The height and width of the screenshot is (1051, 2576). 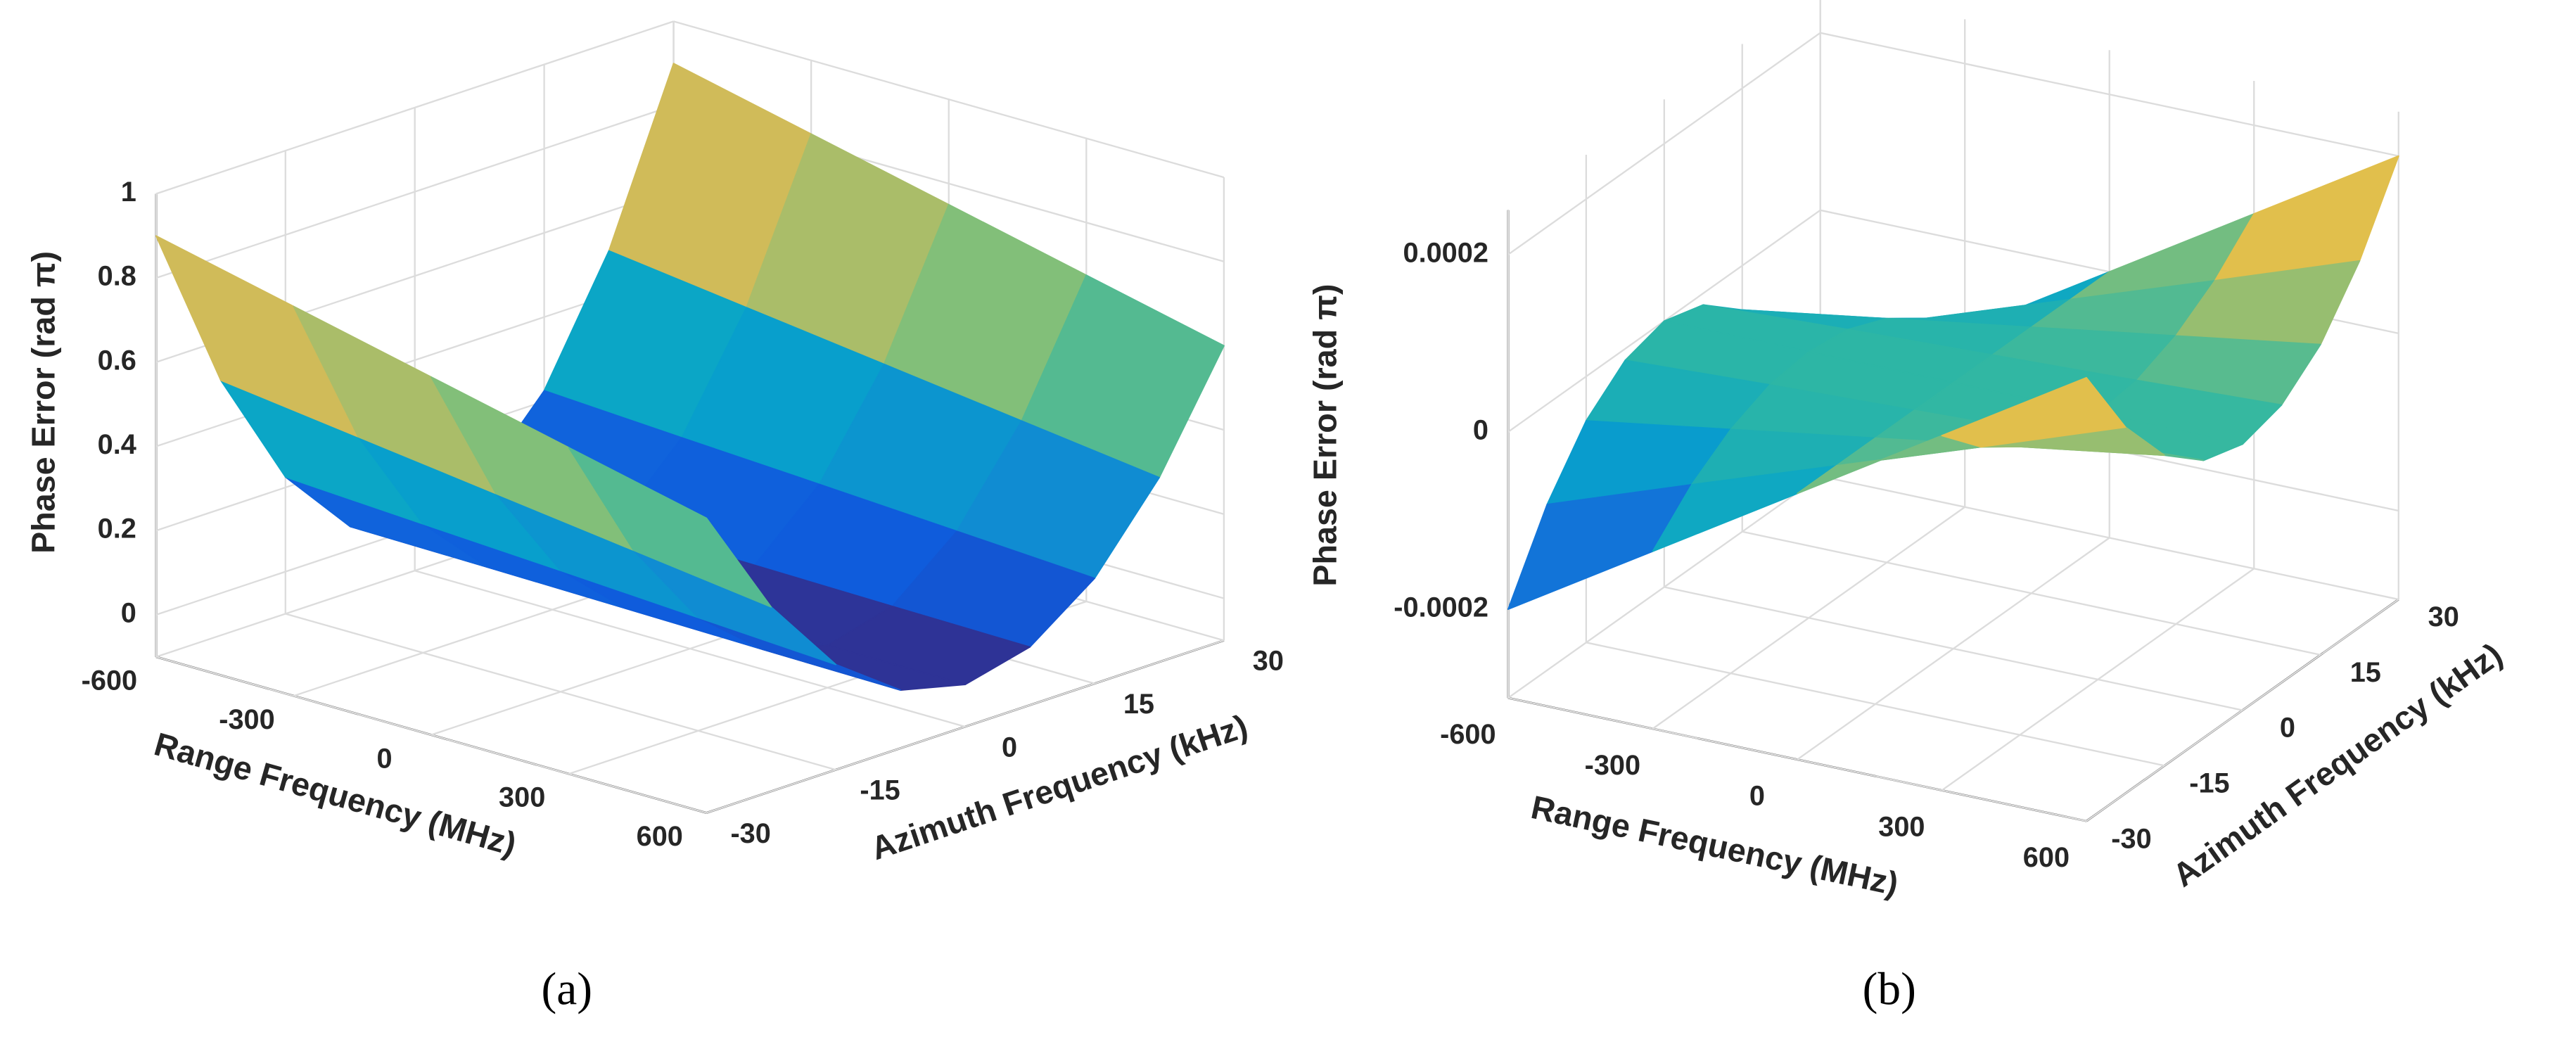 What do you see at coordinates (566, 989) in the screenshot?
I see `caption: (a)` at bounding box center [566, 989].